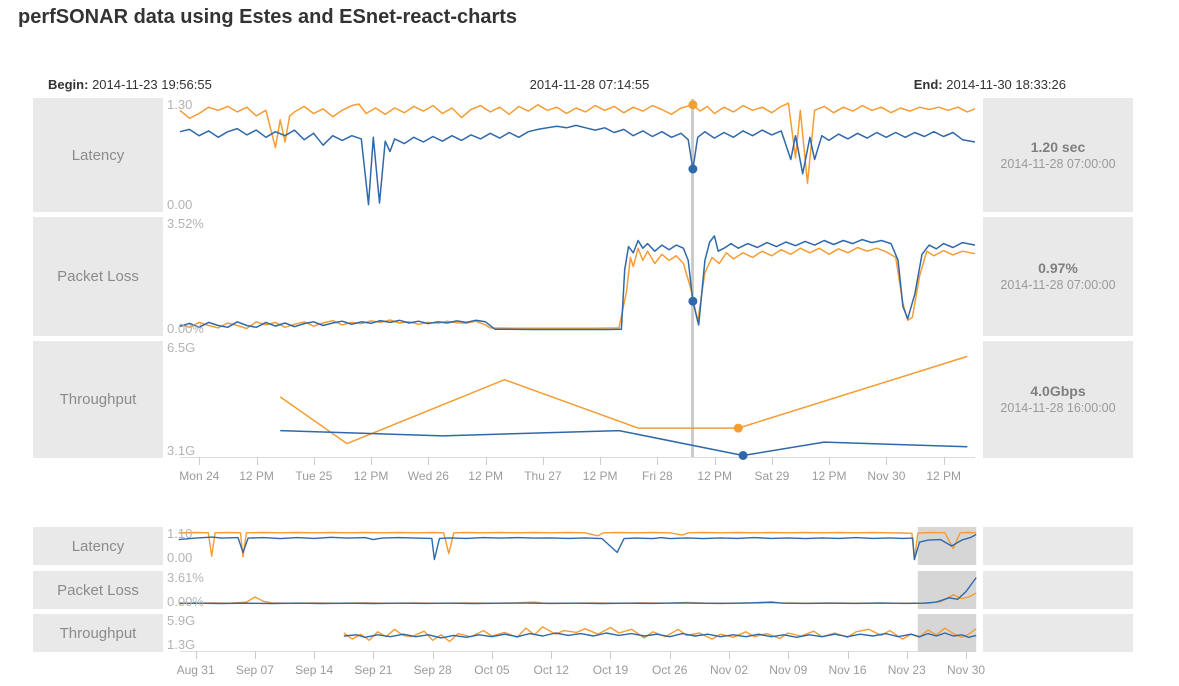  I want to click on row-label-packet-loss: Packet Loss, so click(98, 276).